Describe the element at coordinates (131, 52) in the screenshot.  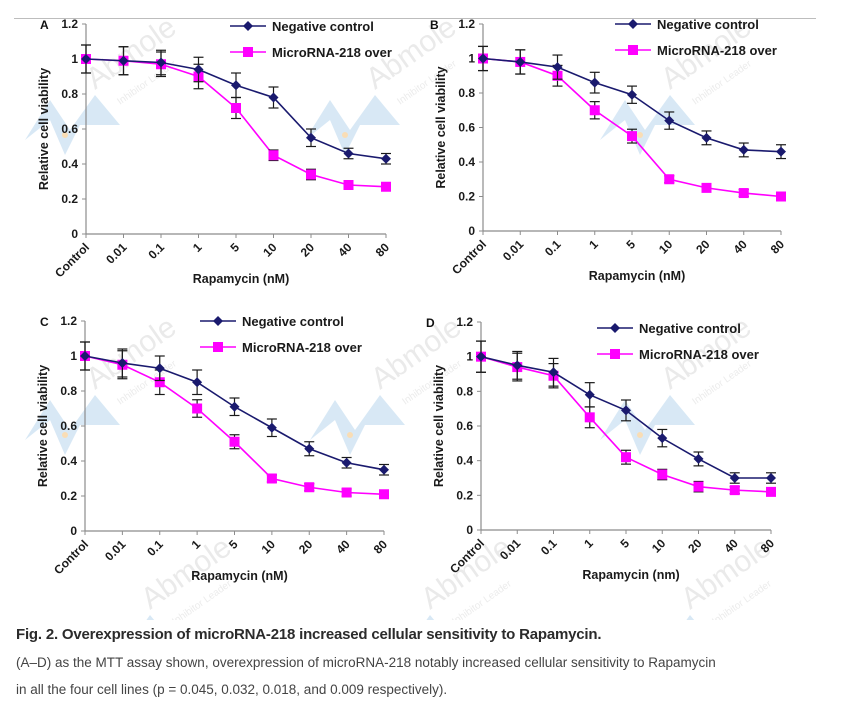
I see `watermark-brand: Abmole` at that location.